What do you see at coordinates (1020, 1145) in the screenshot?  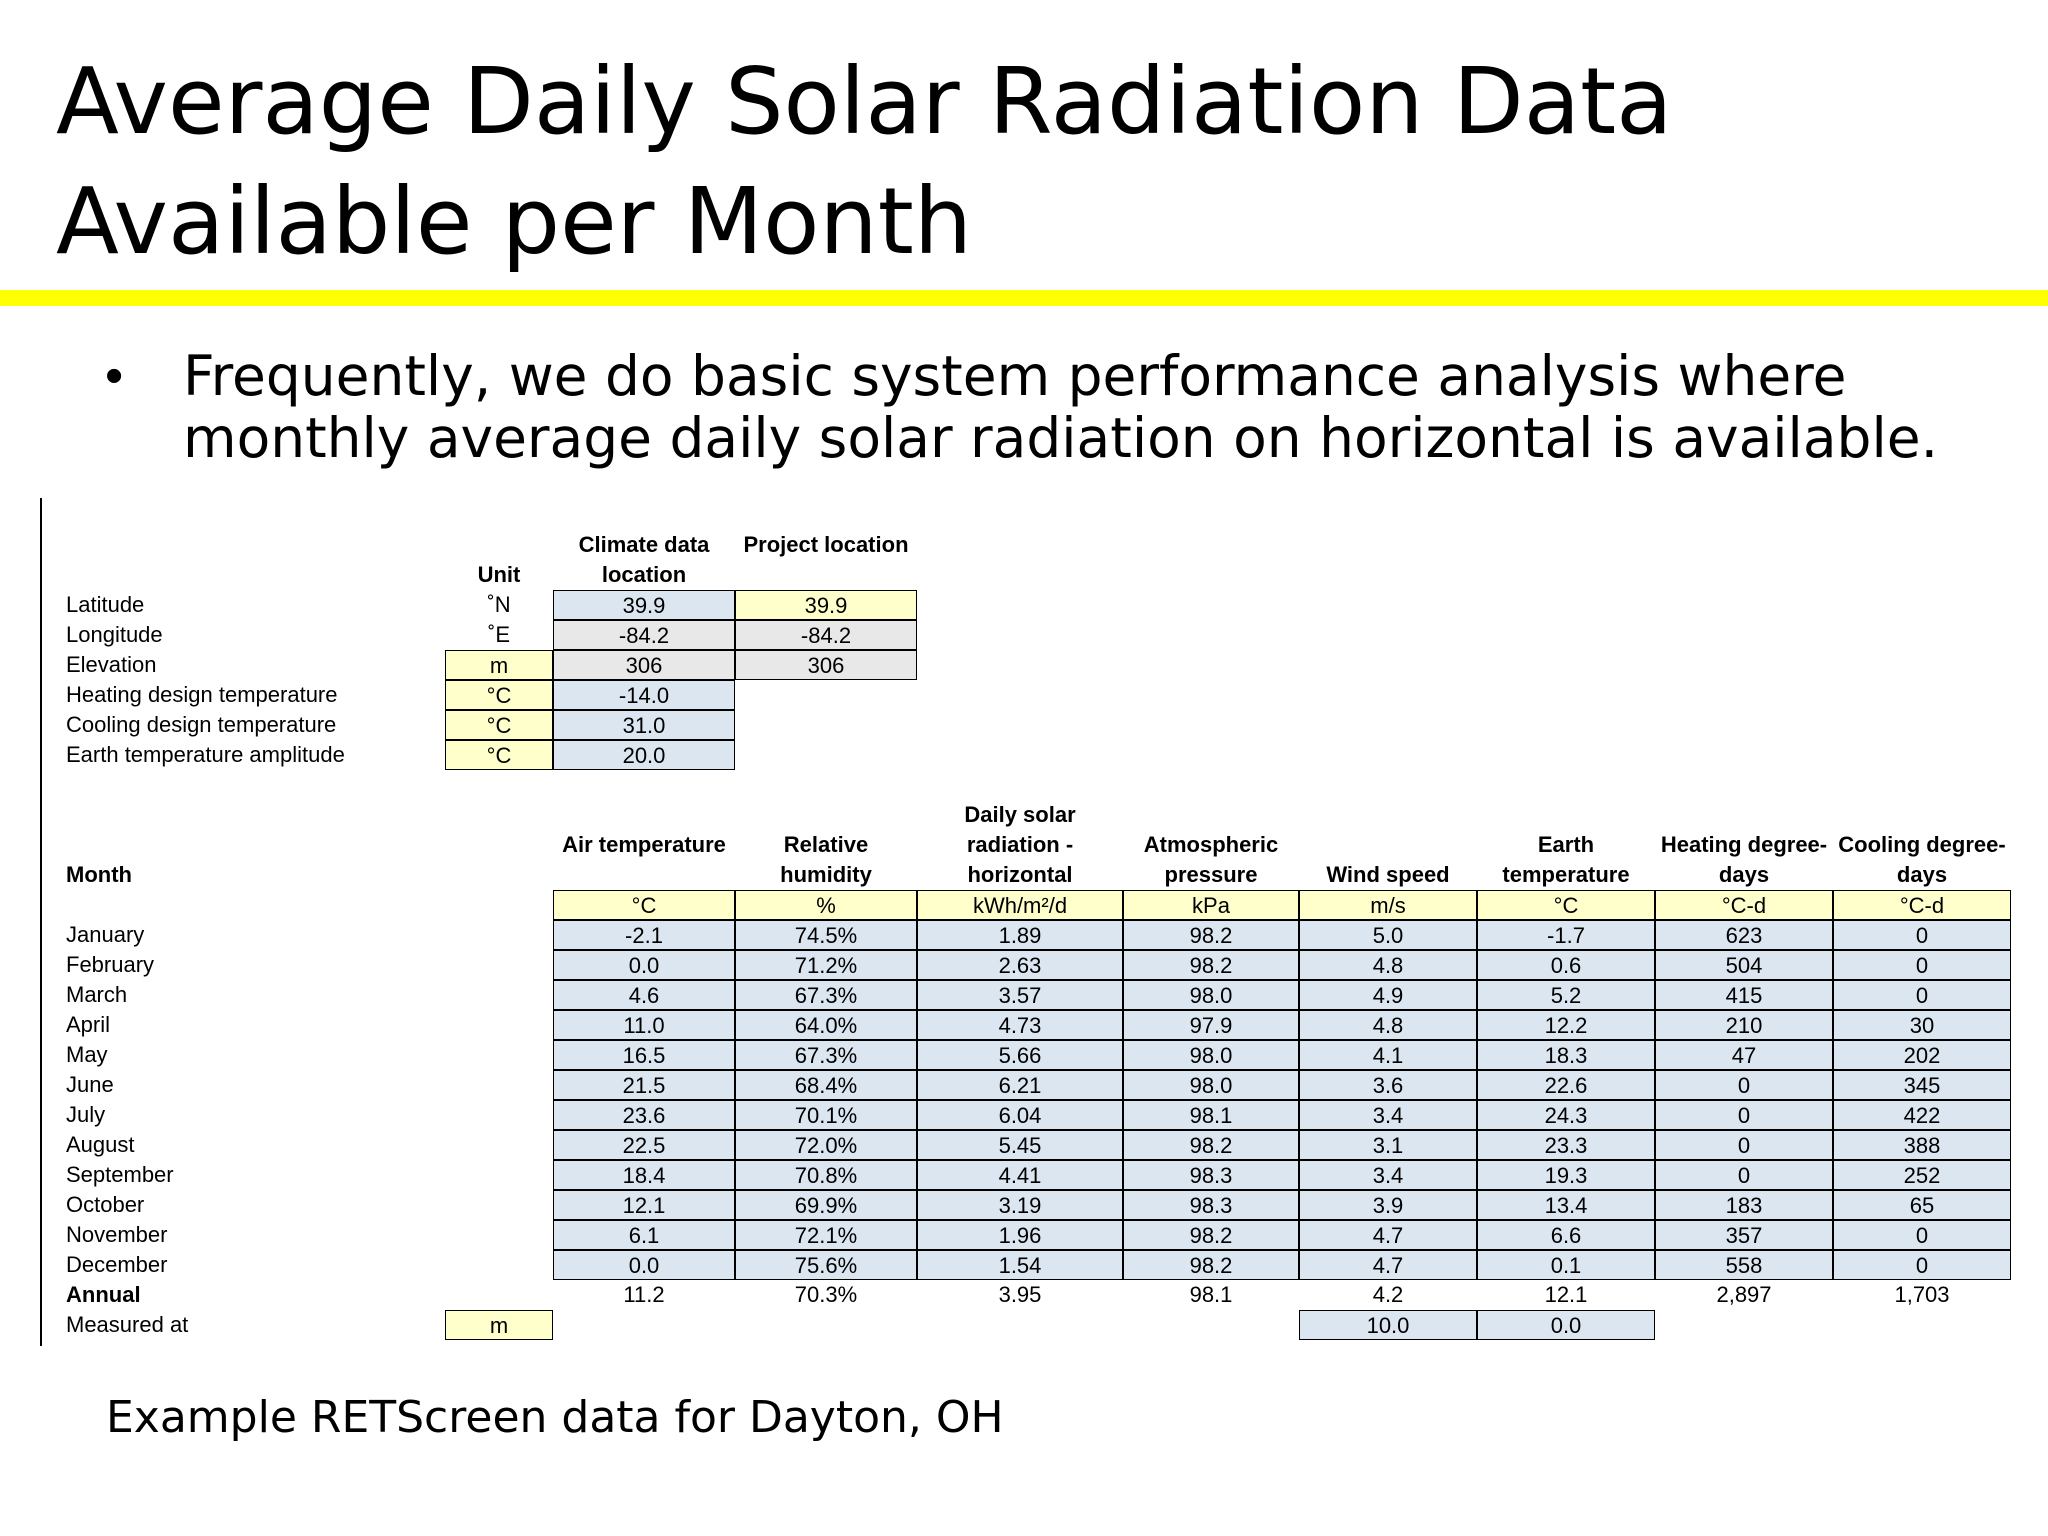 I see `data-cell: 5.45` at bounding box center [1020, 1145].